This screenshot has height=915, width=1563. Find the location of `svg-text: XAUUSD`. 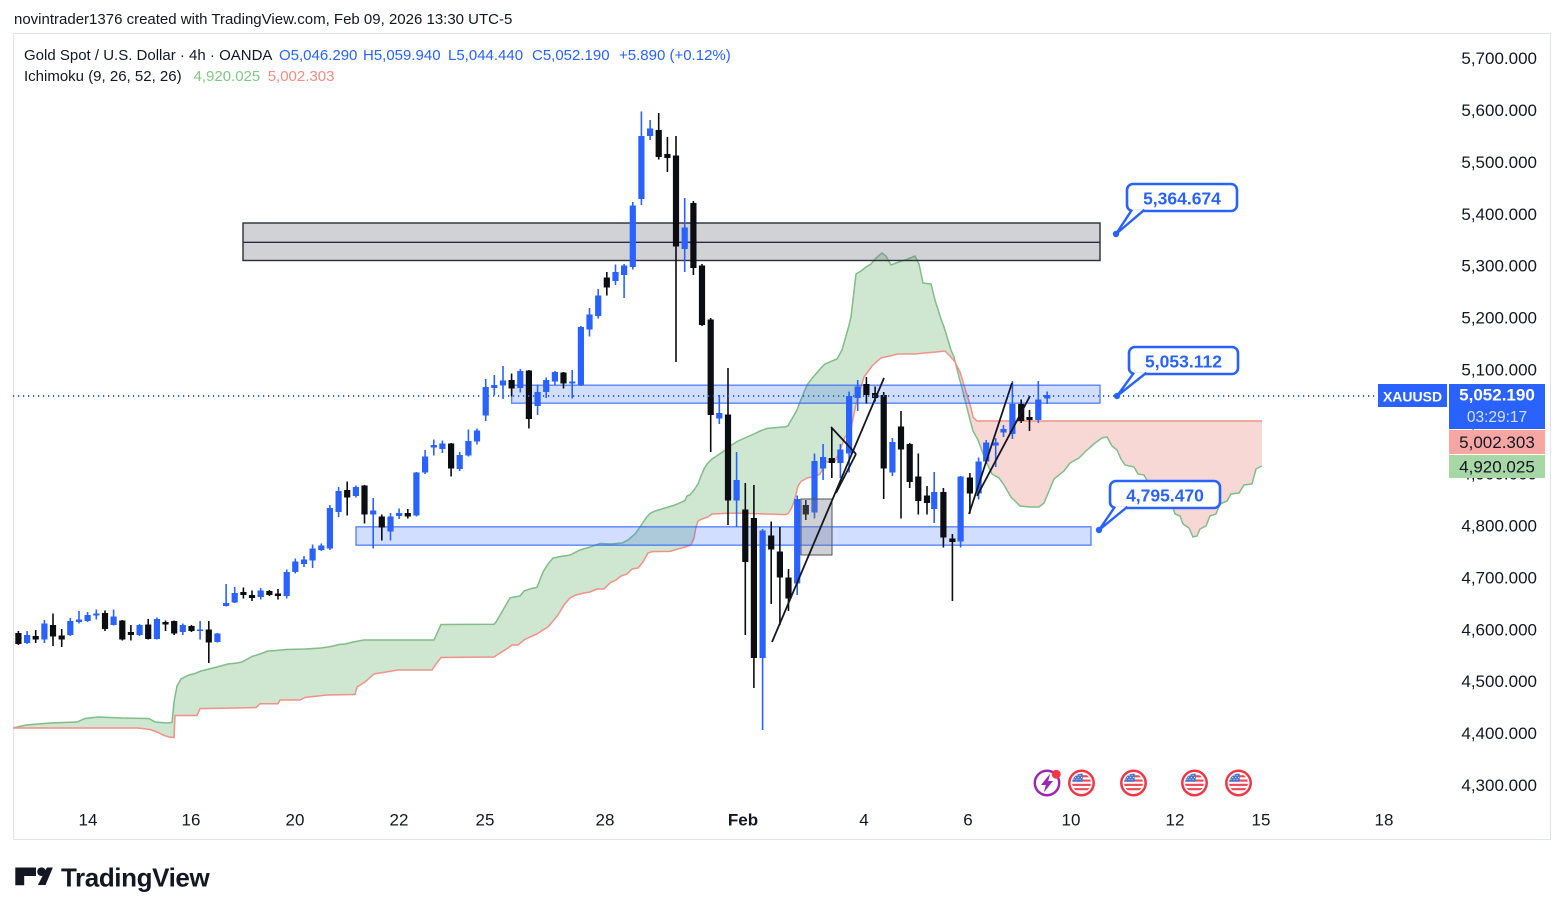

svg-text: XAUUSD is located at coordinates (1412, 397).